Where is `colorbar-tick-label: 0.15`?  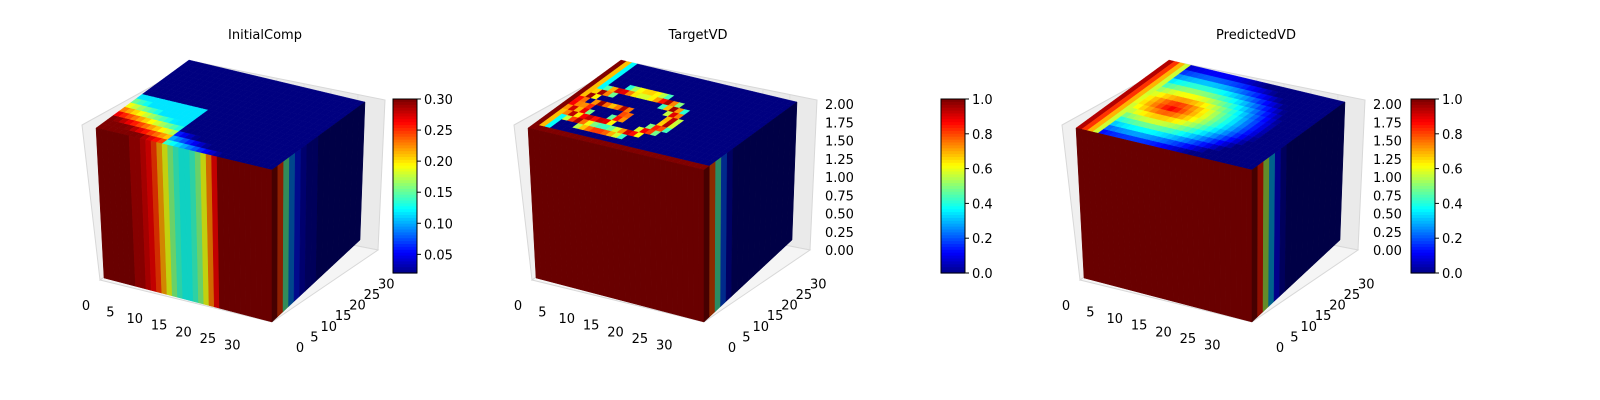 colorbar-tick-label: 0.15 is located at coordinates (438, 193).